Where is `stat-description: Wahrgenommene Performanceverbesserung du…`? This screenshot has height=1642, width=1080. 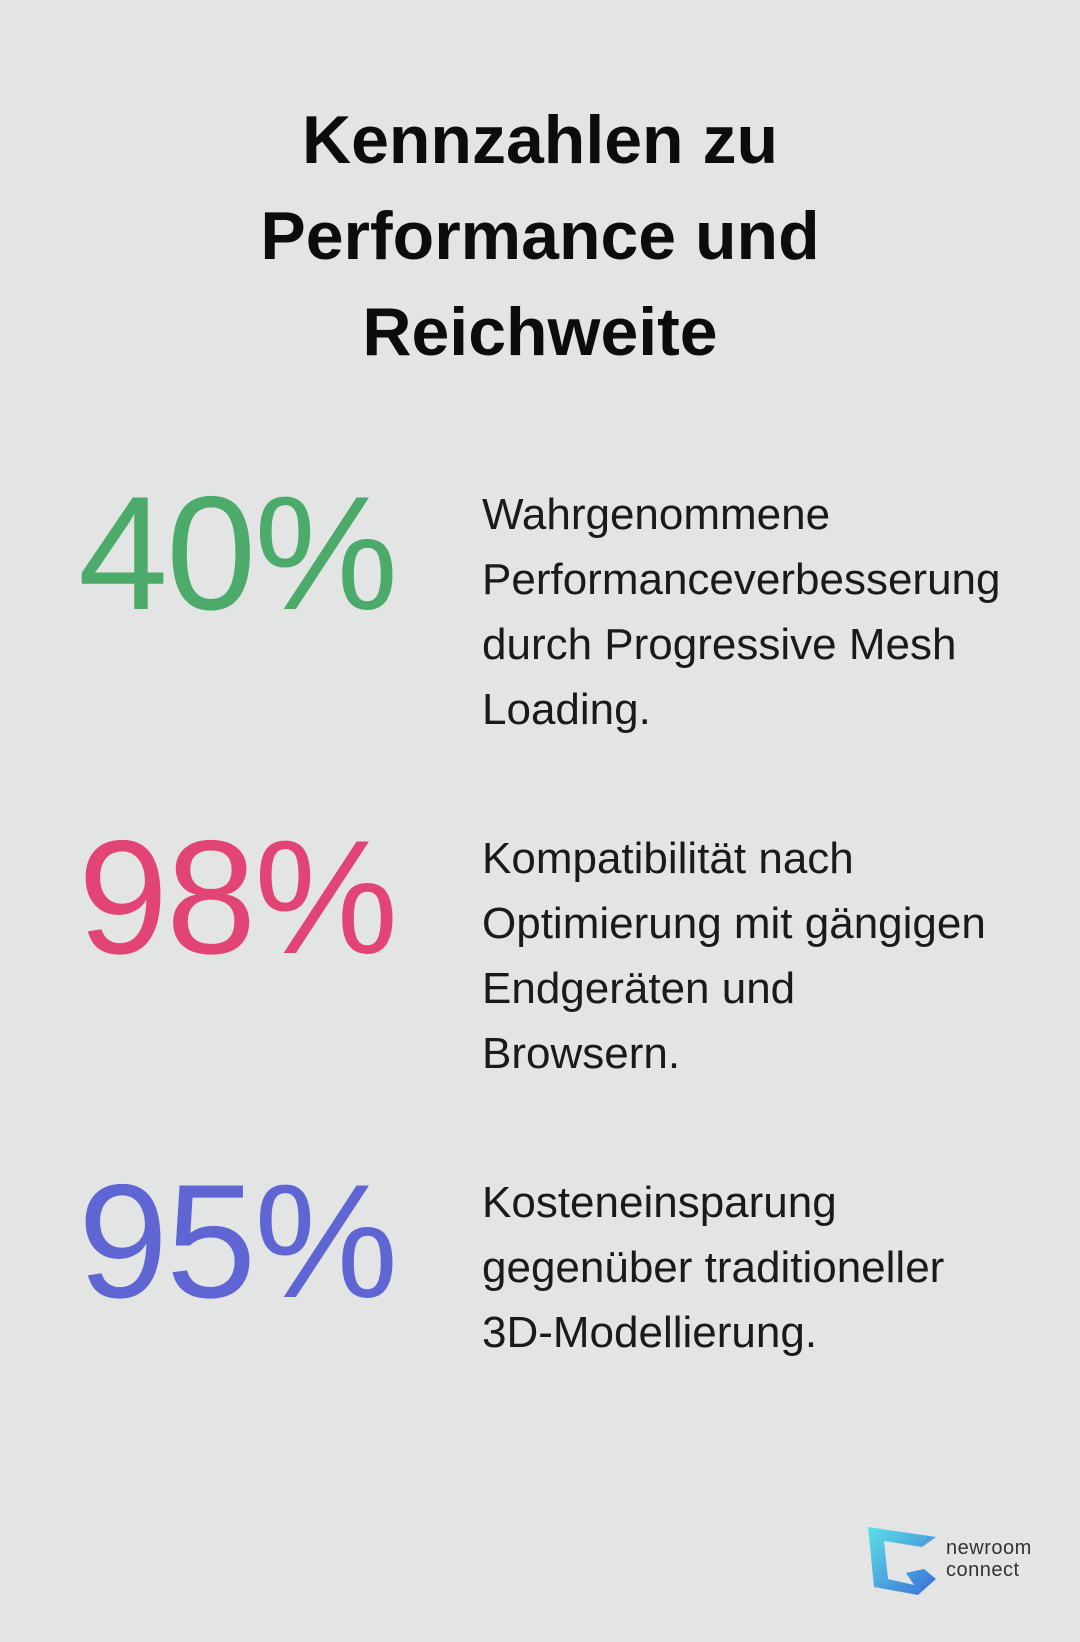
stat-description: Wahrgenommene Performanceverbesserung du… is located at coordinates (741, 612).